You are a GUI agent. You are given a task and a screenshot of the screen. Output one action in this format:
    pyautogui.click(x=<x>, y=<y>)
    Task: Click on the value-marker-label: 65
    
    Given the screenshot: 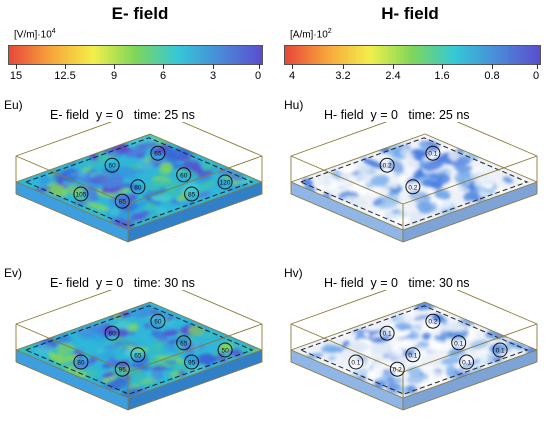 What is the action you would take?
    pyautogui.click(x=184, y=343)
    